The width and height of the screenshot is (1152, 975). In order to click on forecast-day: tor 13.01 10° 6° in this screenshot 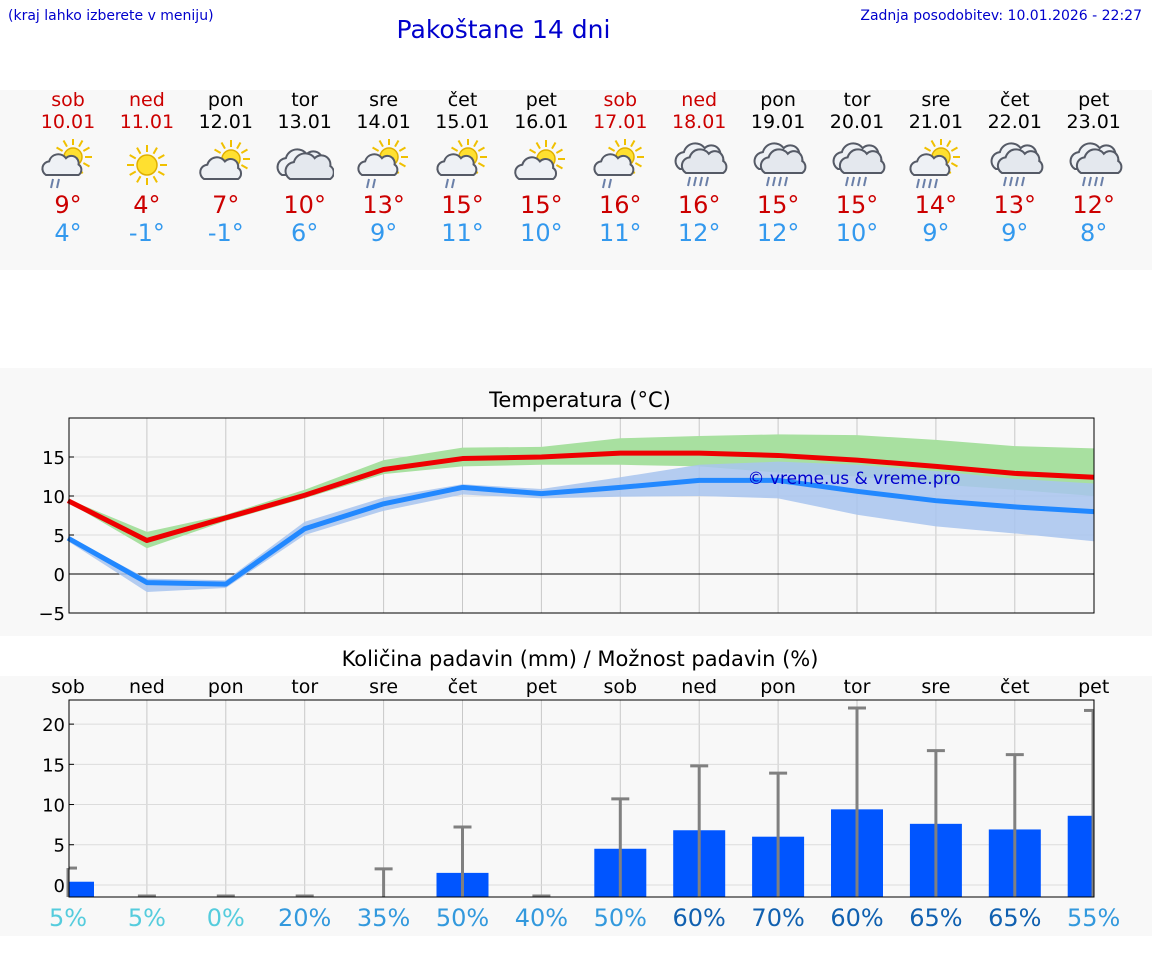, I will do `click(305, 168)`.